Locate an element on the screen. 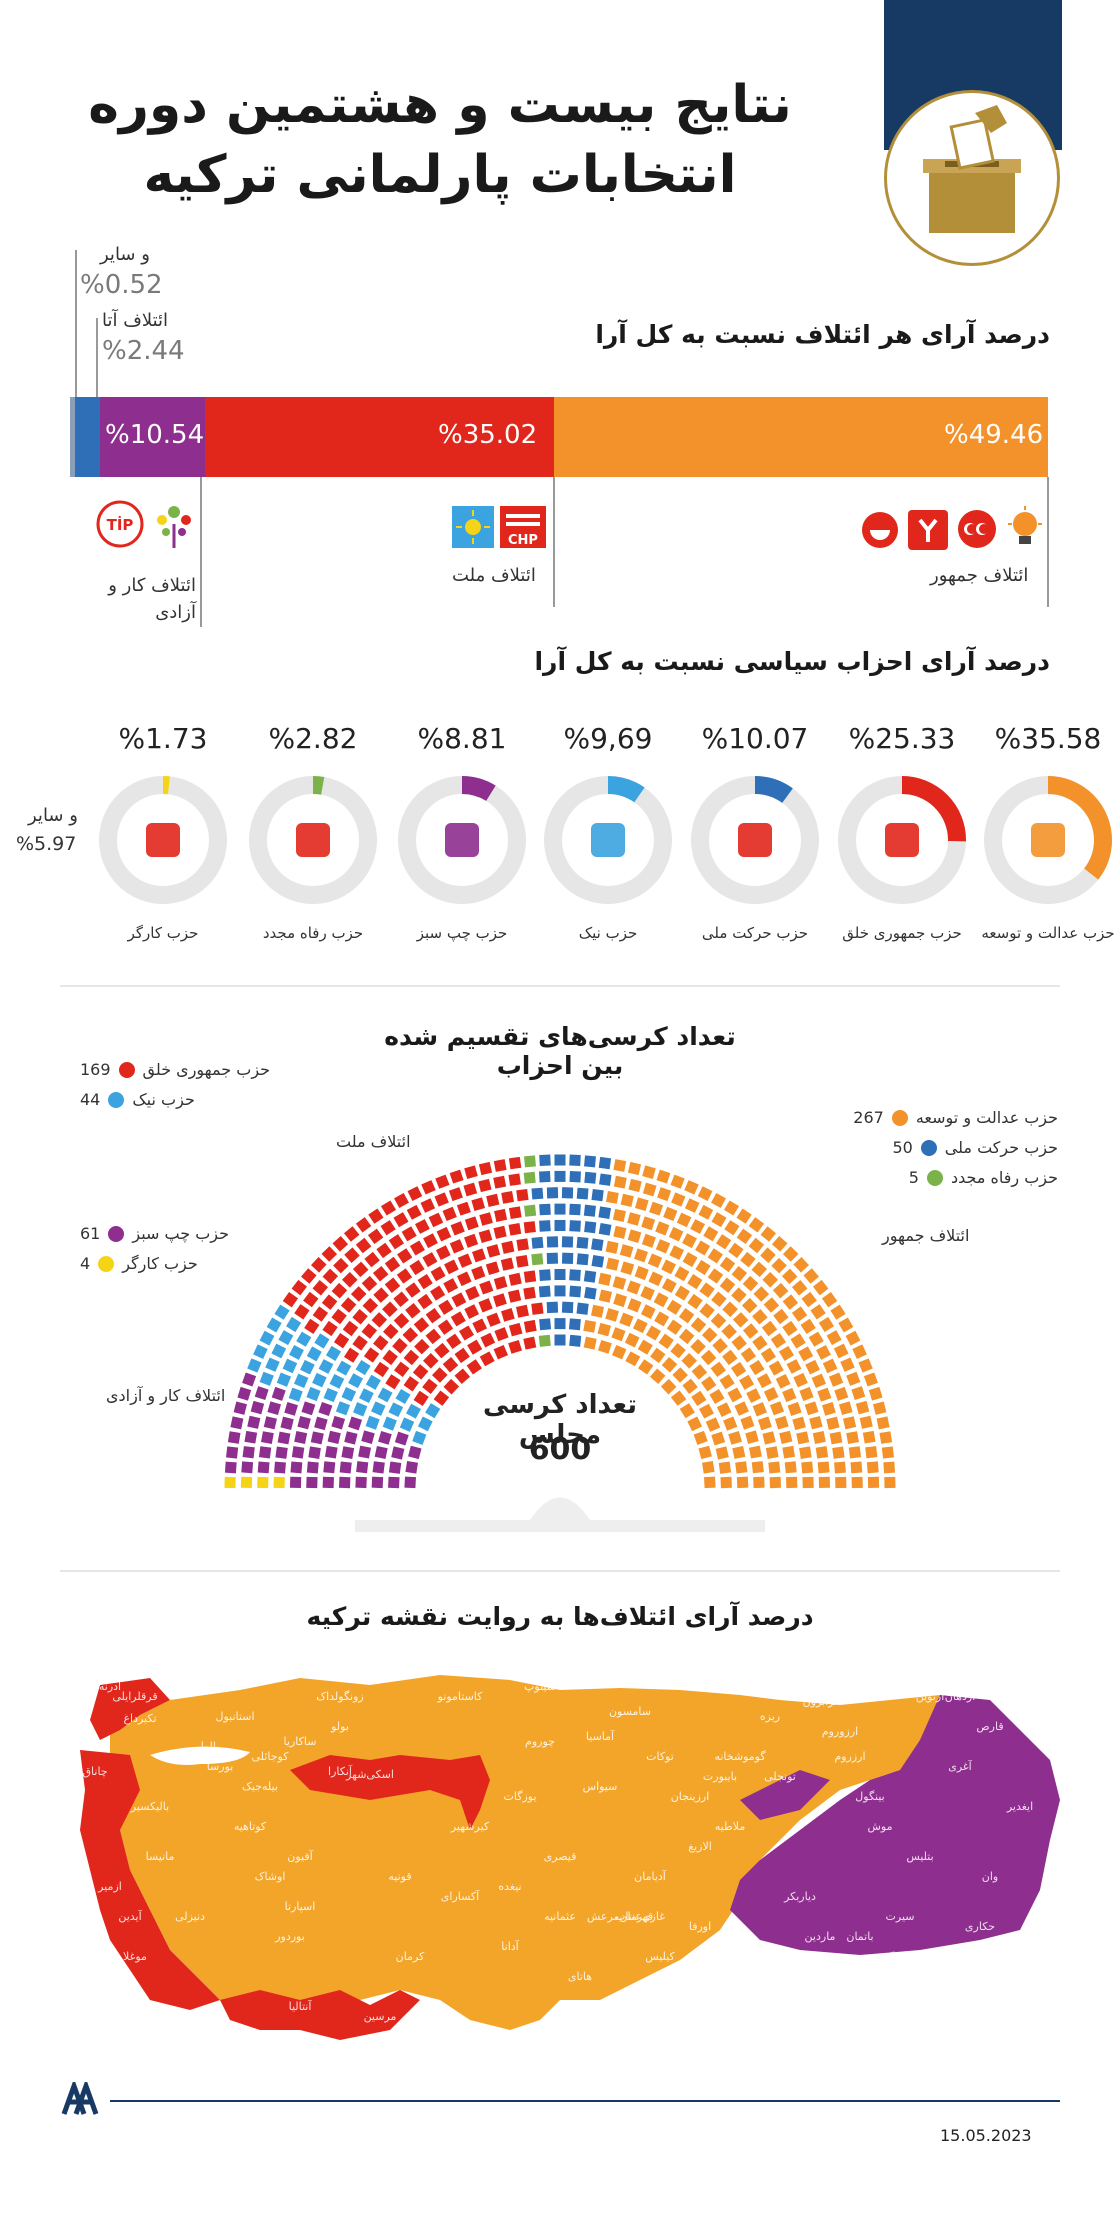 The width and height of the screenshot is (1120, 2222). map-city-label: آنتالیا is located at coordinates (301, 2006).